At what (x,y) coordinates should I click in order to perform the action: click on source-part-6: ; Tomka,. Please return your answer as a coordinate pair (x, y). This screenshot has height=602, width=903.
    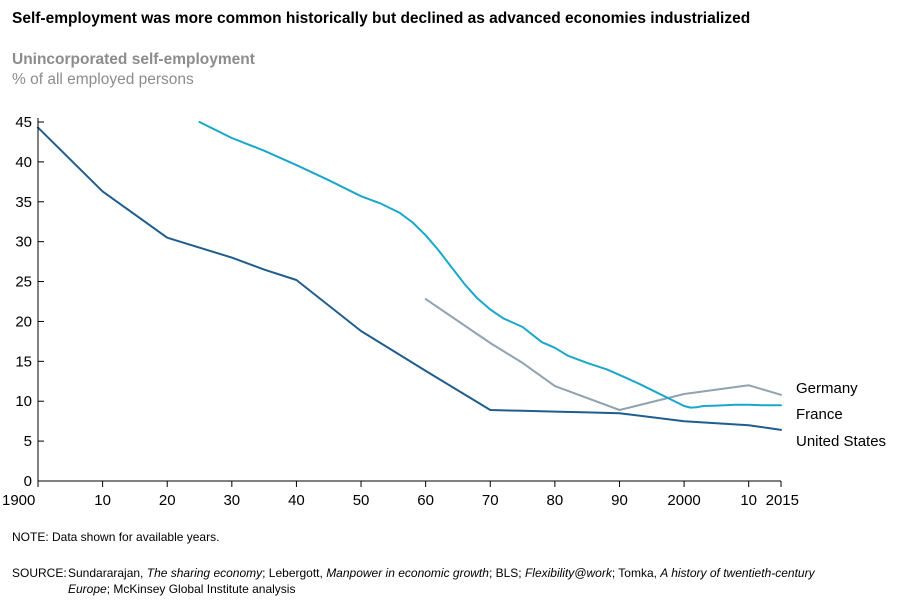
    Looking at the image, I should click on (636, 573).